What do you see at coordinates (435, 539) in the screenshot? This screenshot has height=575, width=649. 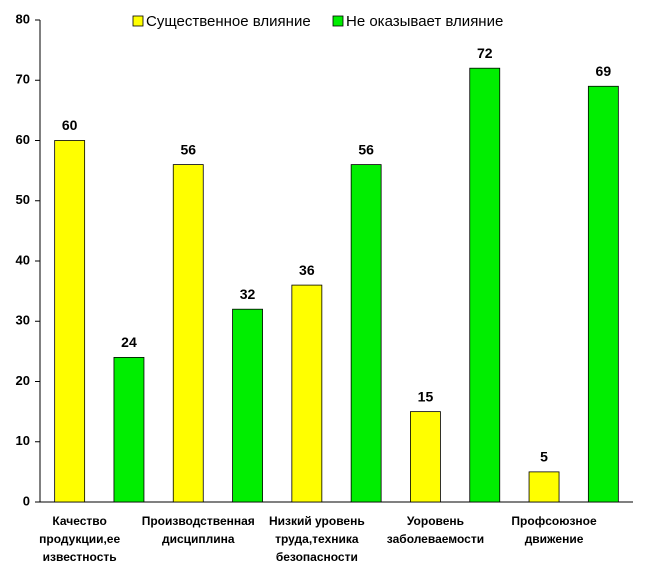 I see `x-tick-label: заболеваемости` at bounding box center [435, 539].